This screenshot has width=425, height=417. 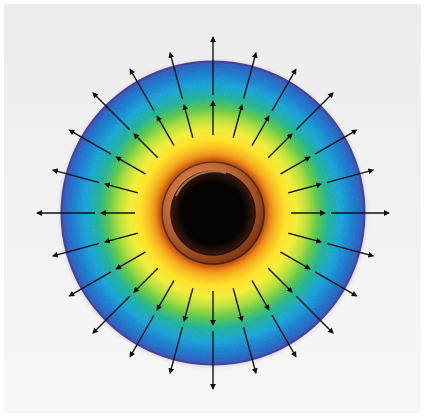 What do you see at coordinates (213, 213) in the screenshot?
I see `central-pipe` at bounding box center [213, 213].